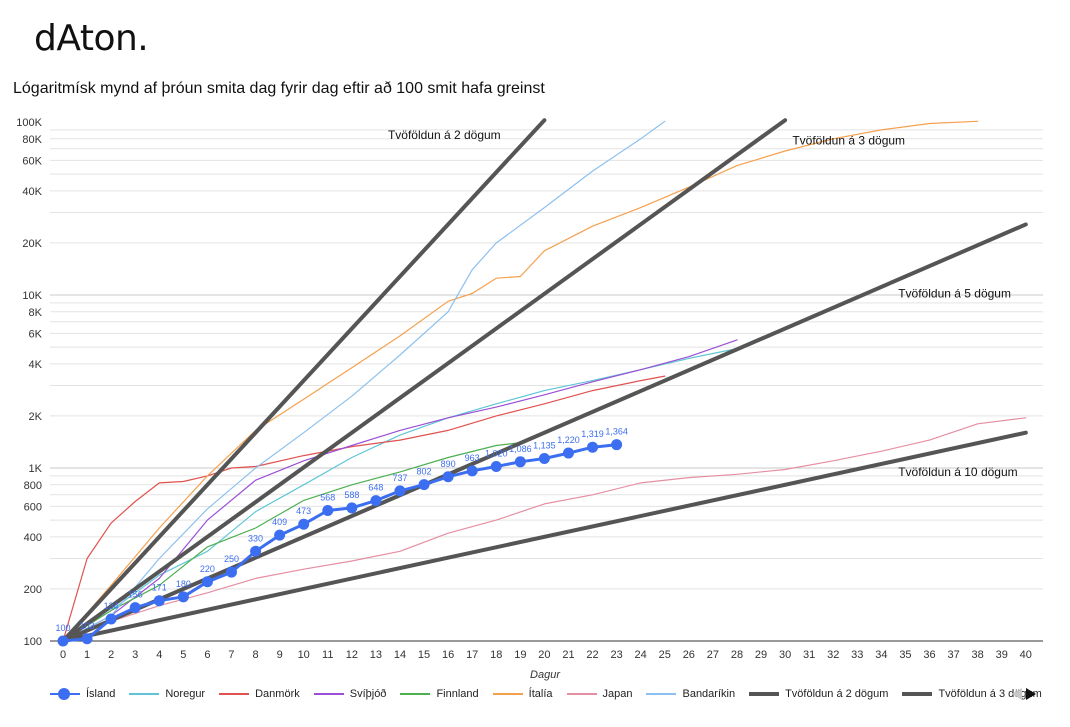  What do you see at coordinates (544, 655) in the screenshot?
I see `x-tick-label: 20` at bounding box center [544, 655].